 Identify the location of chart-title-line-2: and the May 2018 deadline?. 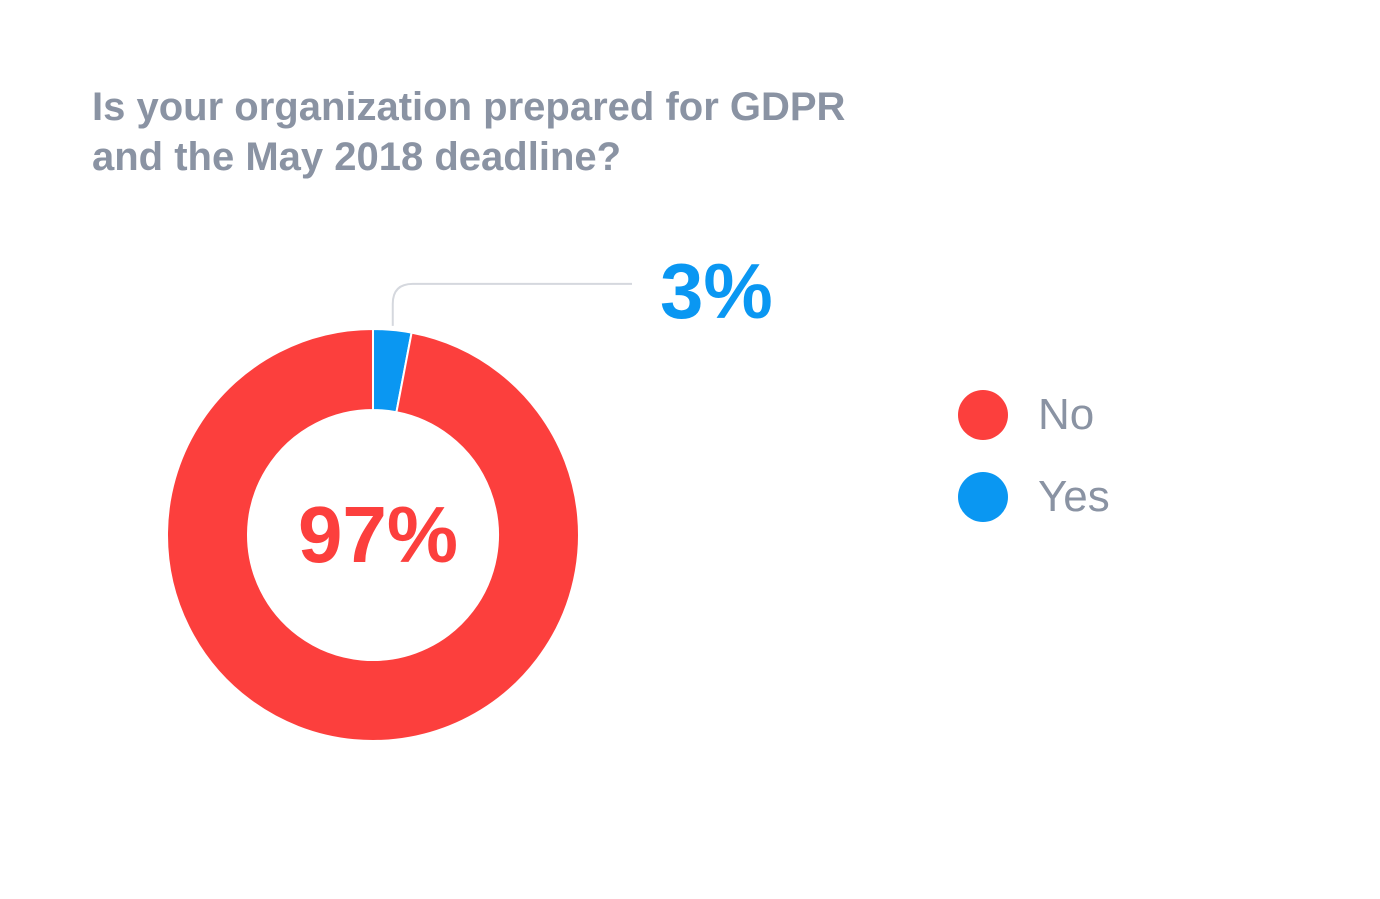
(357, 157).